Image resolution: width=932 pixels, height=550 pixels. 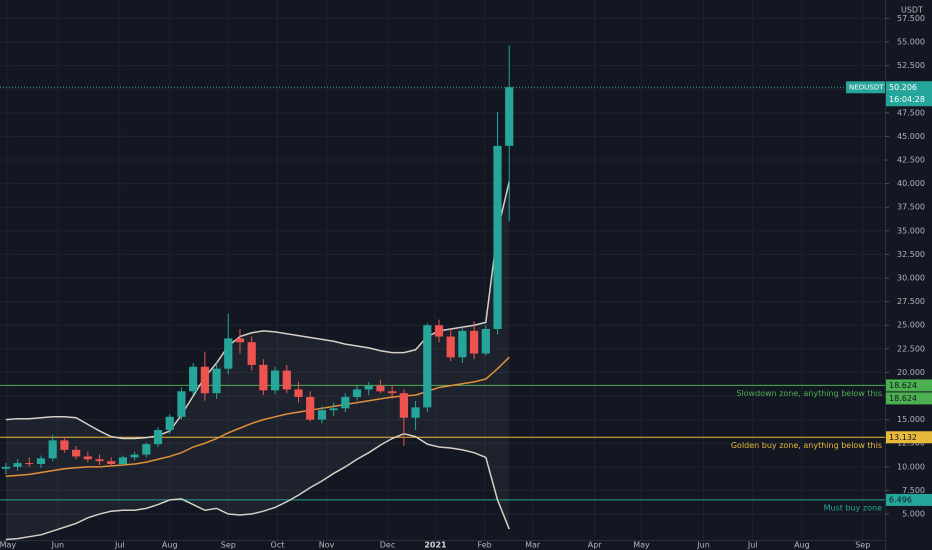 What do you see at coordinates (903, 87) in the screenshot?
I see `price-tag-label: 50.206` at bounding box center [903, 87].